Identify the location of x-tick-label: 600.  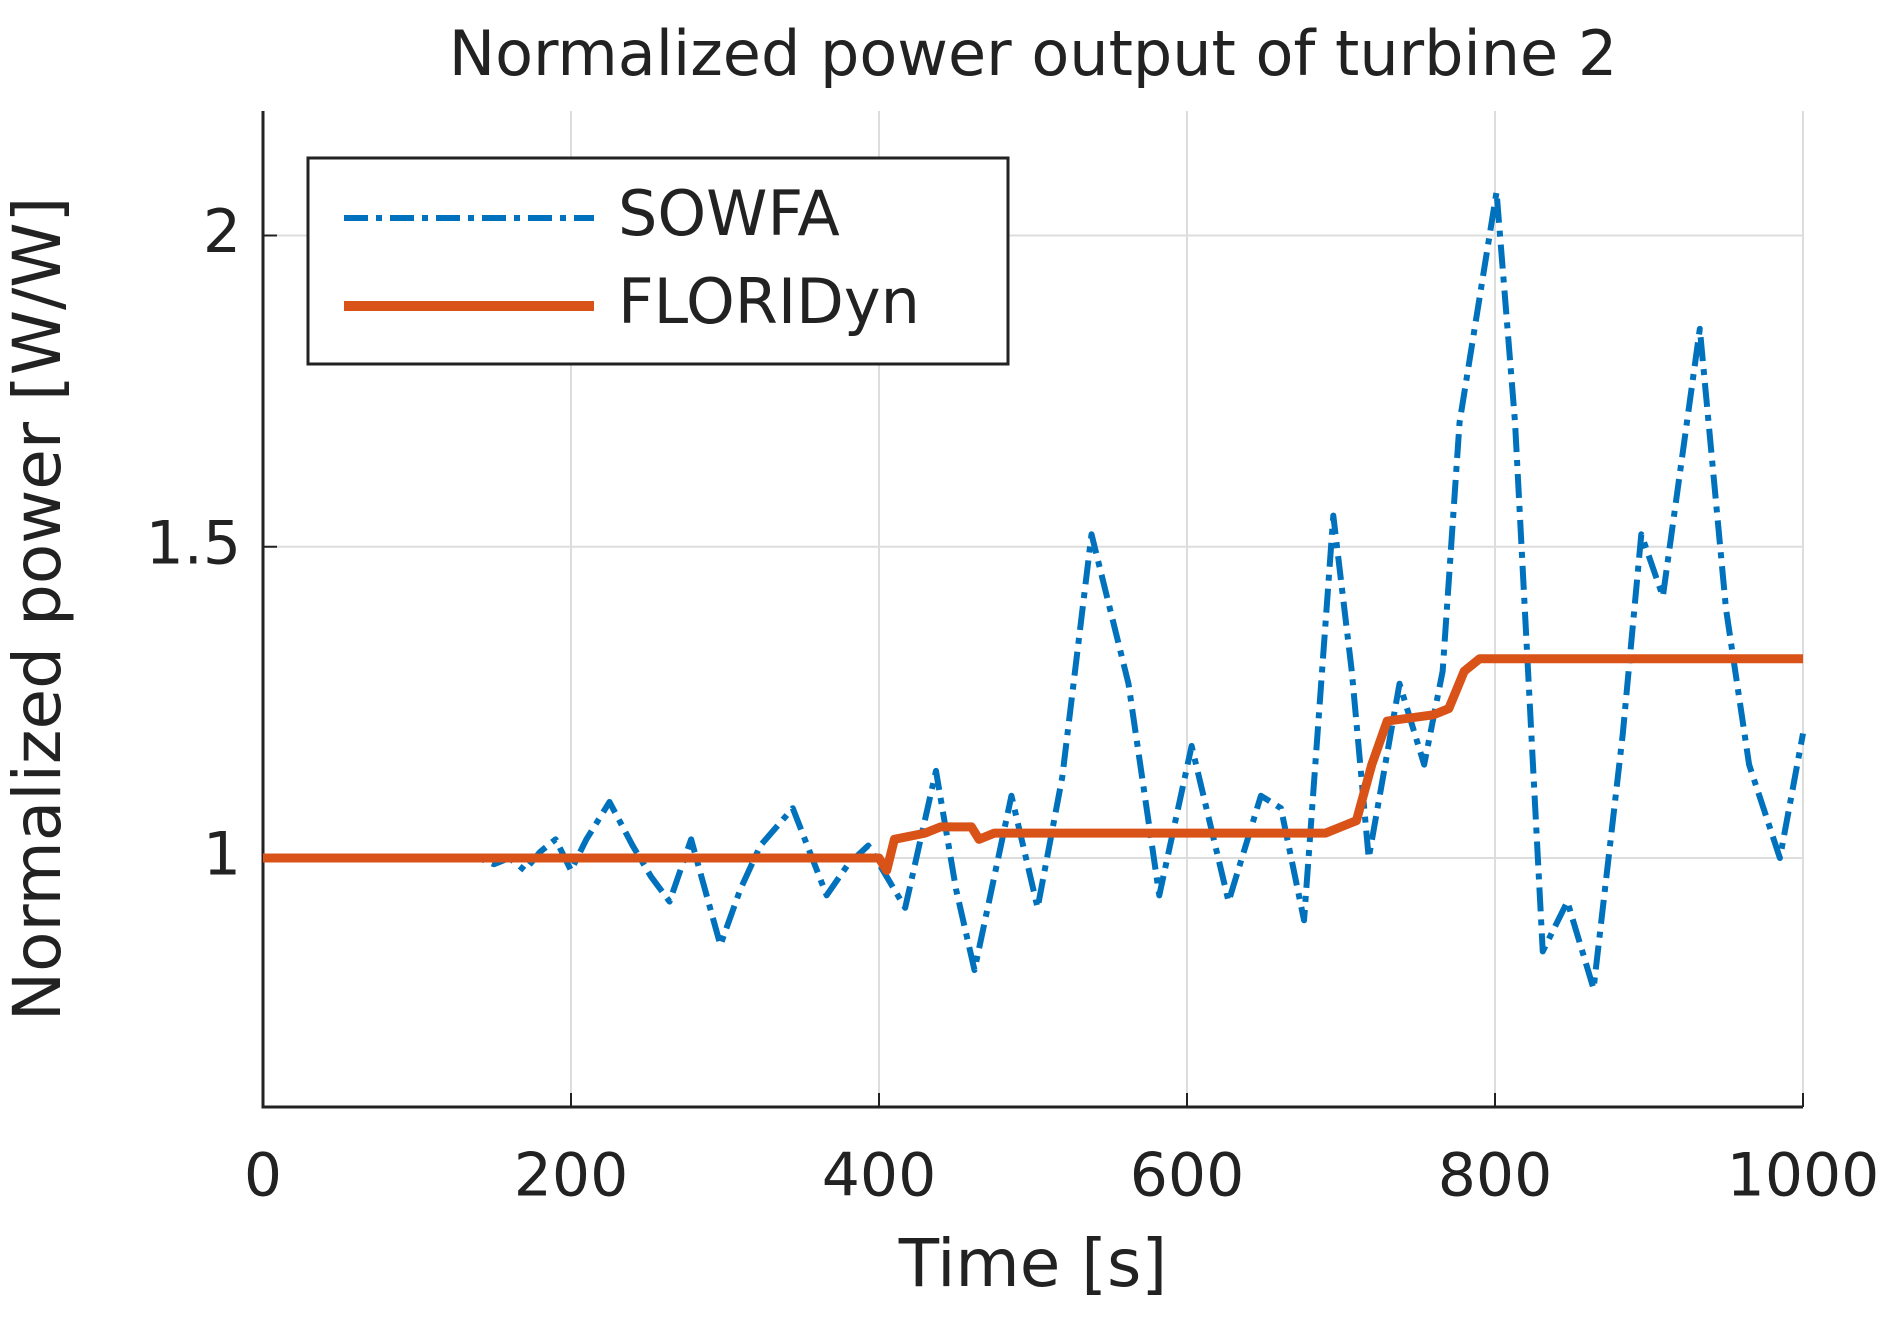
(1187, 1176).